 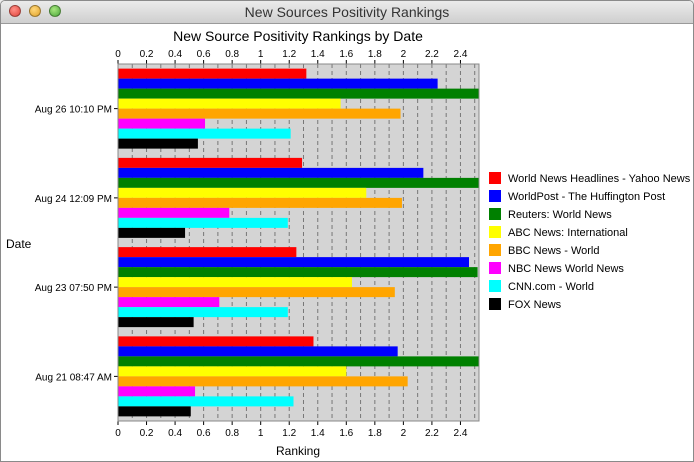 What do you see at coordinates (535, 305) in the screenshot?
I see `legend-label: FOX News` at bounding box center [535, 305].